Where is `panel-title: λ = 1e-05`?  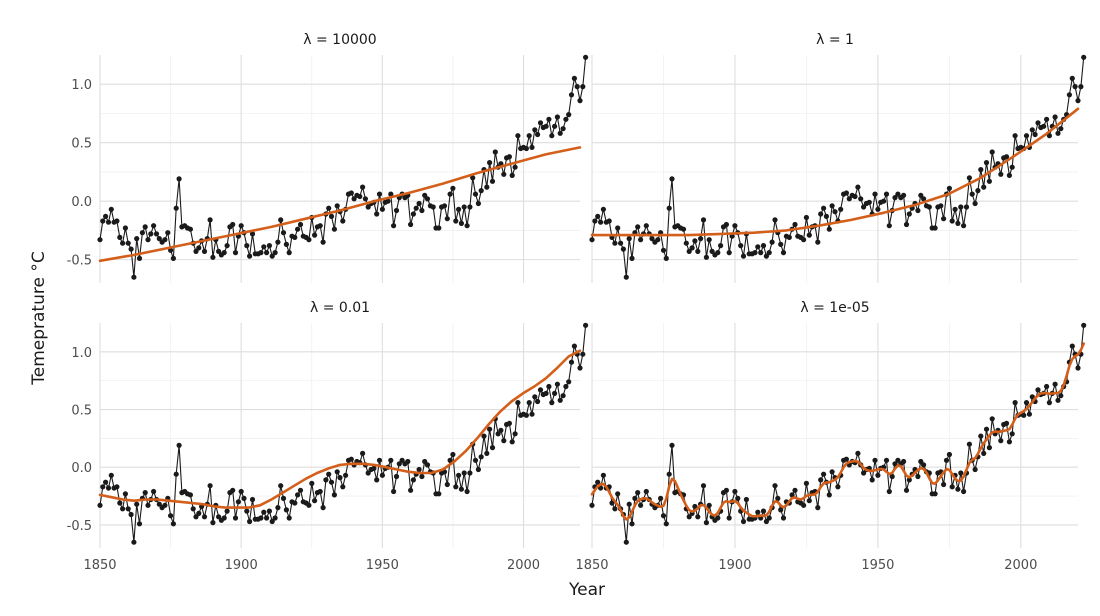 panel-title: λ = 1e-05 is located at coordinates (834, 308).